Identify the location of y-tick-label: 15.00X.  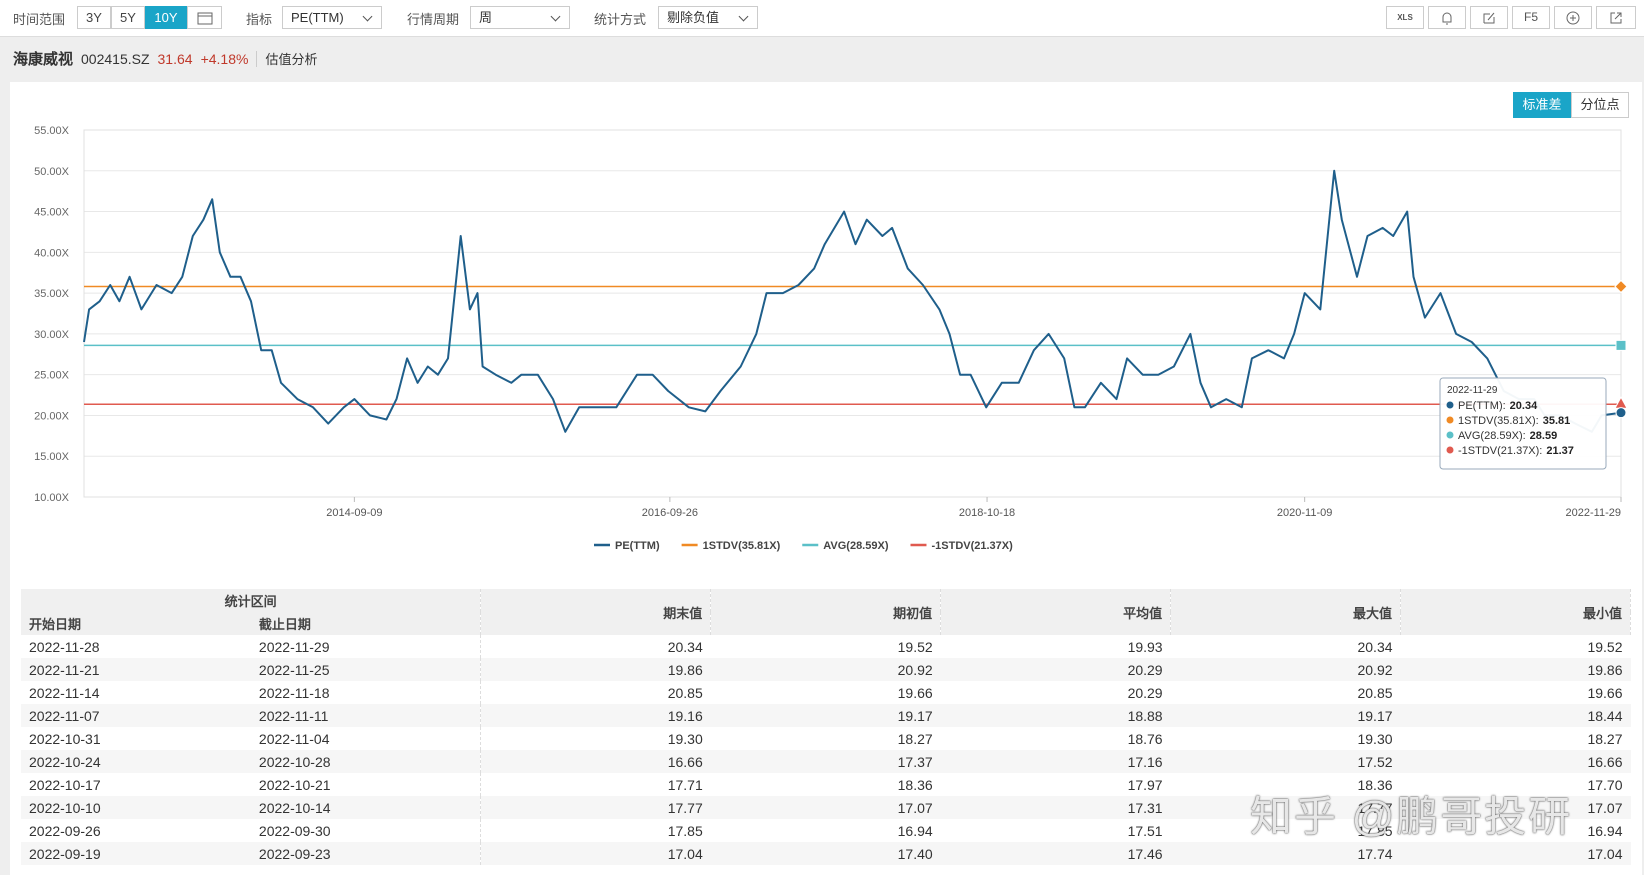
(52, 457).